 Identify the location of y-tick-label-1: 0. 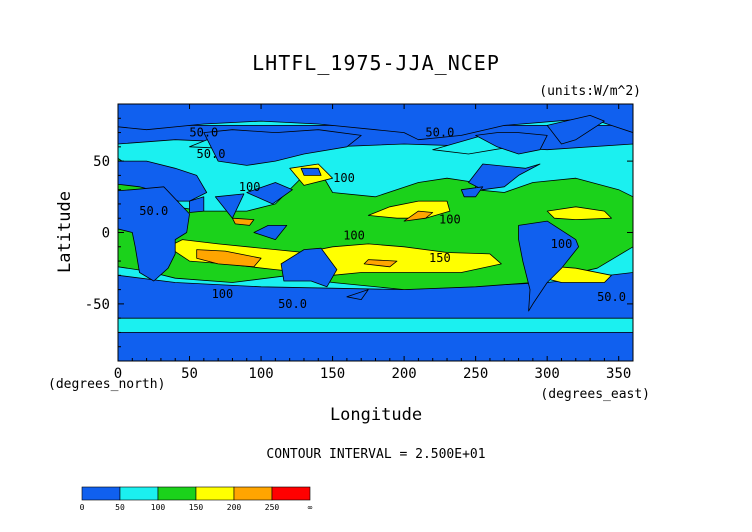
(106, 234).